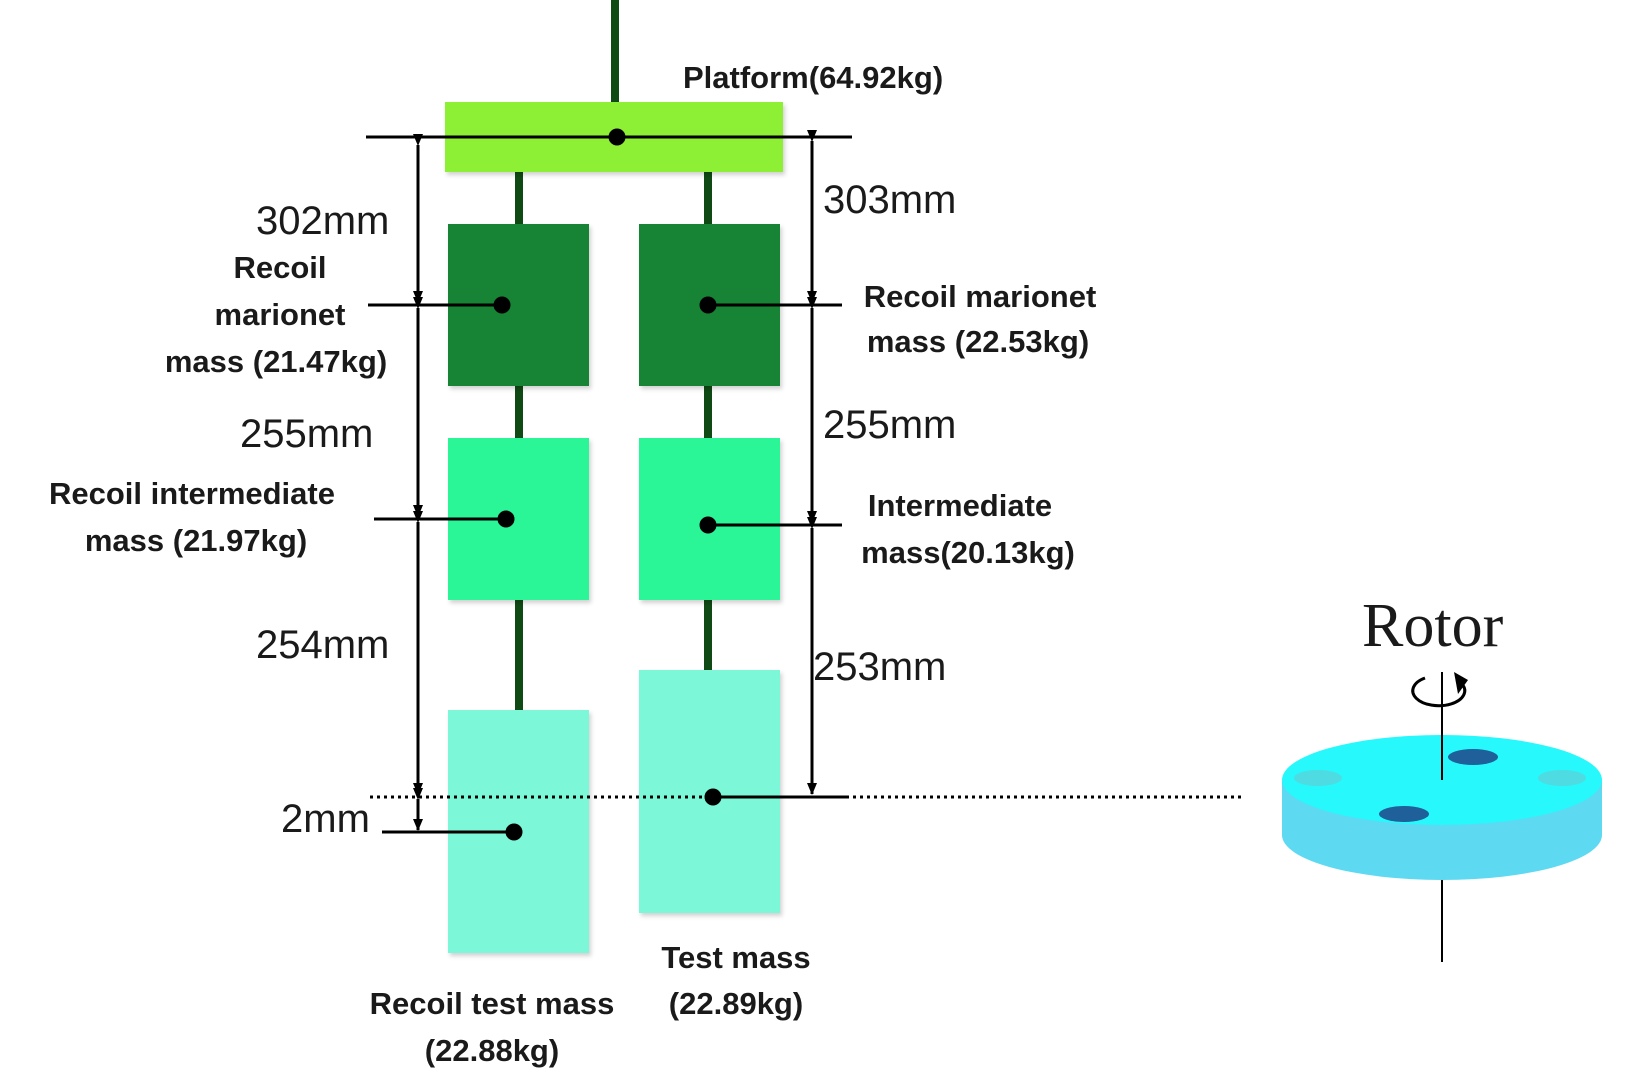  Describe the element at coordinates (968, 552) in the screenshot. I see `label-line: mass(20.13kg)` at that location.